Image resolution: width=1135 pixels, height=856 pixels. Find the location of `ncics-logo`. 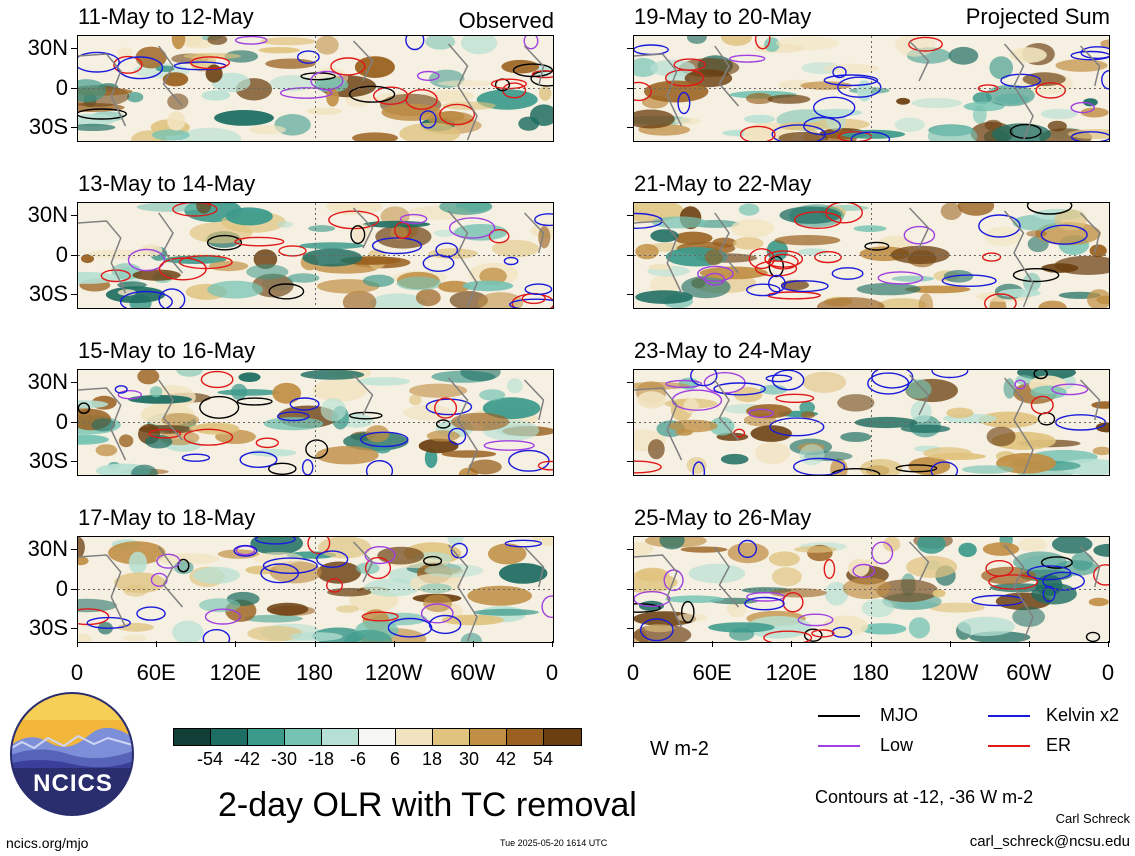

ncics-logo is located at coordinates (72, 754).